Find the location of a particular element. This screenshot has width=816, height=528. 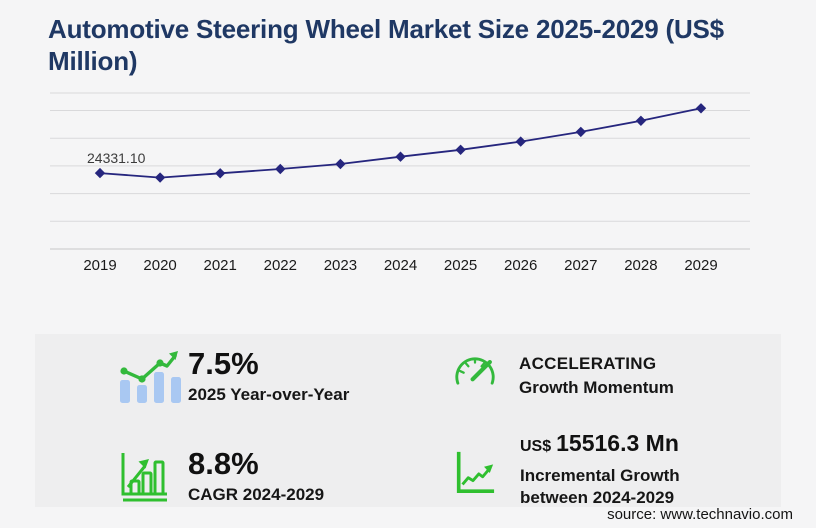

stat-yoy: 7.5% 2025 Year-over-Year is located at coordinates (230, 377).